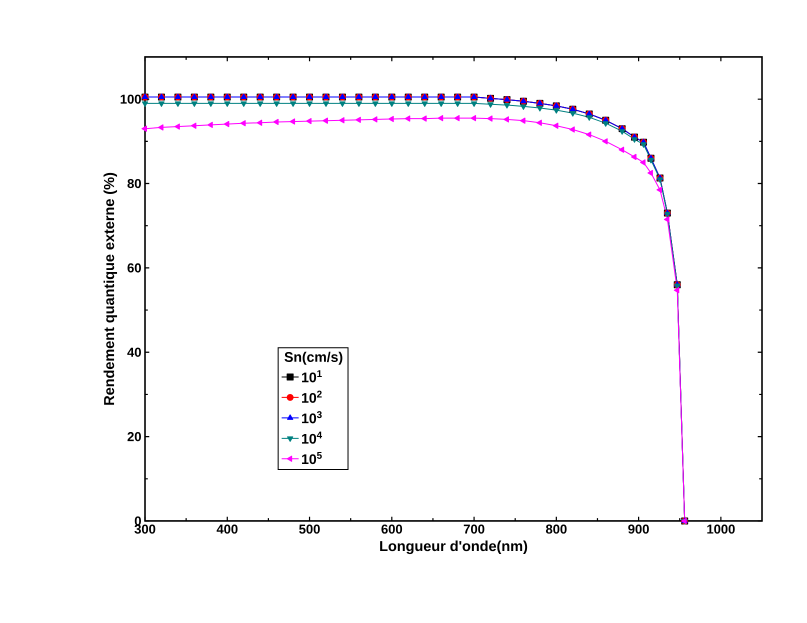 The height and width of the screenshot is (623, 807). What do you see at coordinates (134, 352) in the screenshot?
I see `y-tick-label: 40` at bounding box center [134, 352].